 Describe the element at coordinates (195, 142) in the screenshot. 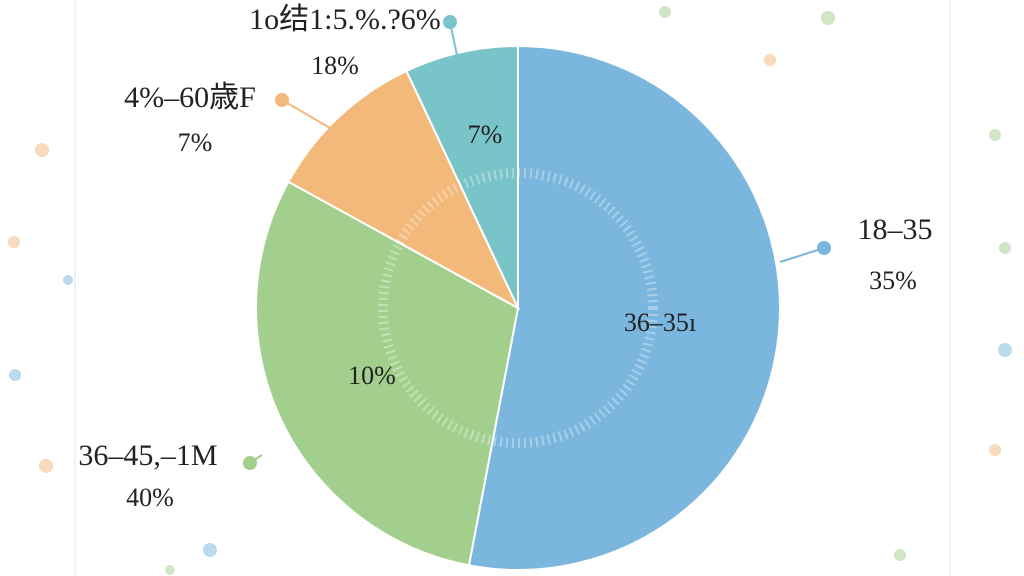

I see `callout-percent: 7%` at that location.